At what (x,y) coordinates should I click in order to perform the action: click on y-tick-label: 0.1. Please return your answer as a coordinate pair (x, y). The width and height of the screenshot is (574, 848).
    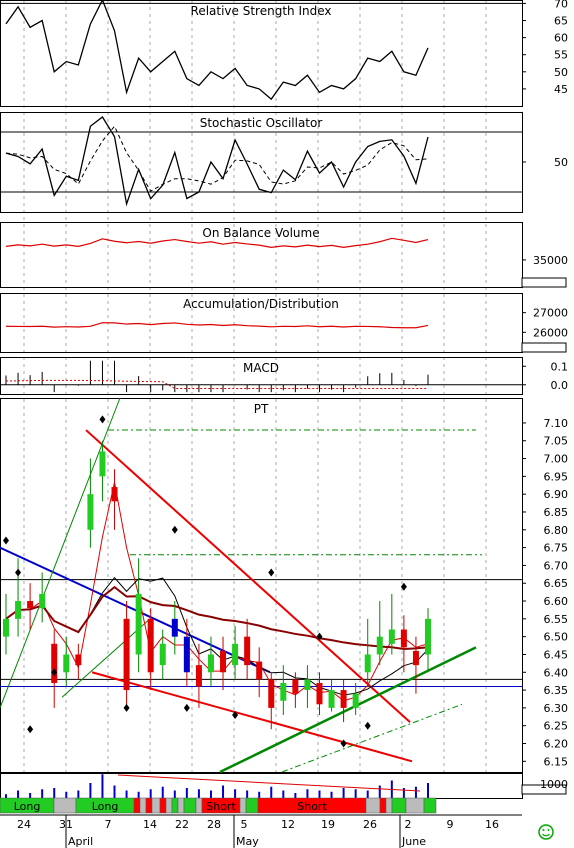
    Looking at the image, I should click on (560, 366).